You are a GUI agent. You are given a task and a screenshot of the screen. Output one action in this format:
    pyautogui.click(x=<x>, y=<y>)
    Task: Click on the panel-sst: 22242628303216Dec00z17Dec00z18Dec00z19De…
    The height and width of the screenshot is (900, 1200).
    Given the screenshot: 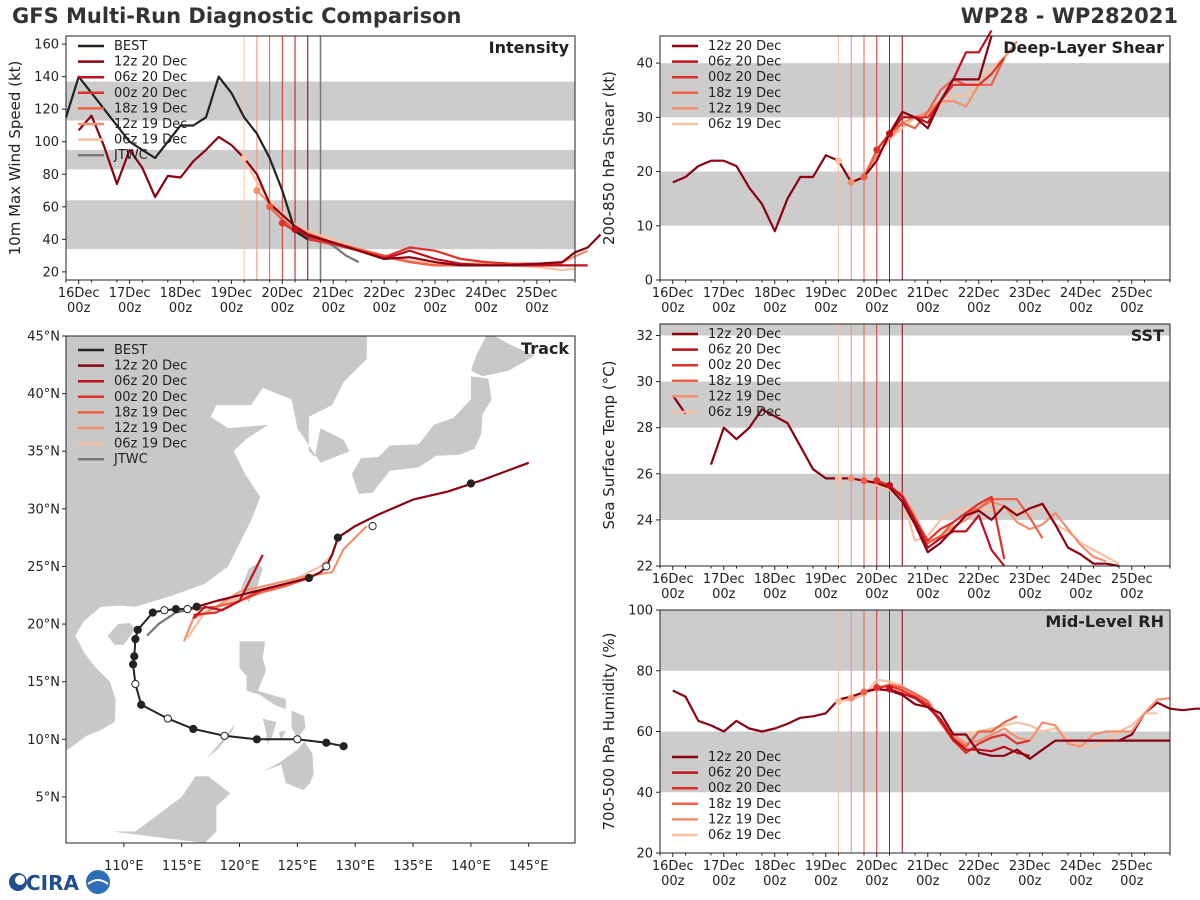 What is the action you would take?
    pyautogui.click(x=885, y=462)
    